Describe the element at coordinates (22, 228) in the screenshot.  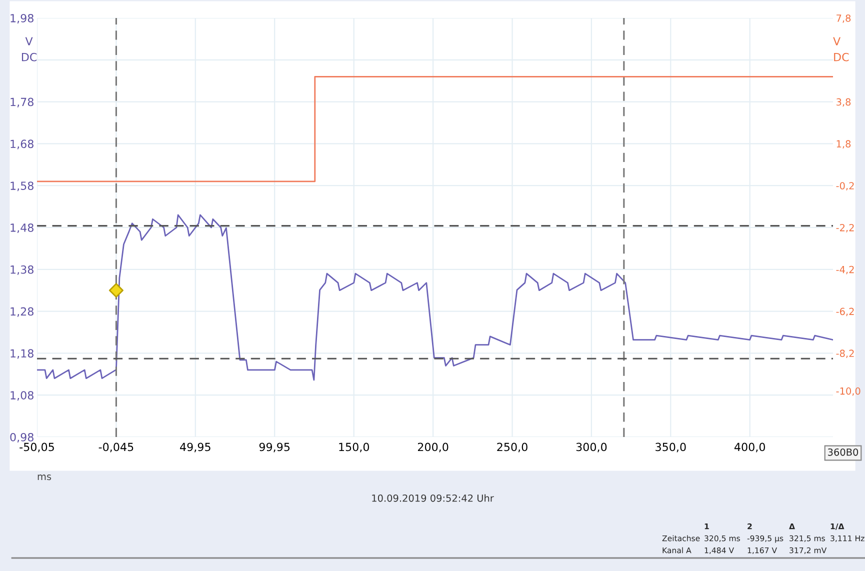
I see `y-tick-label: 1,48` at that location.